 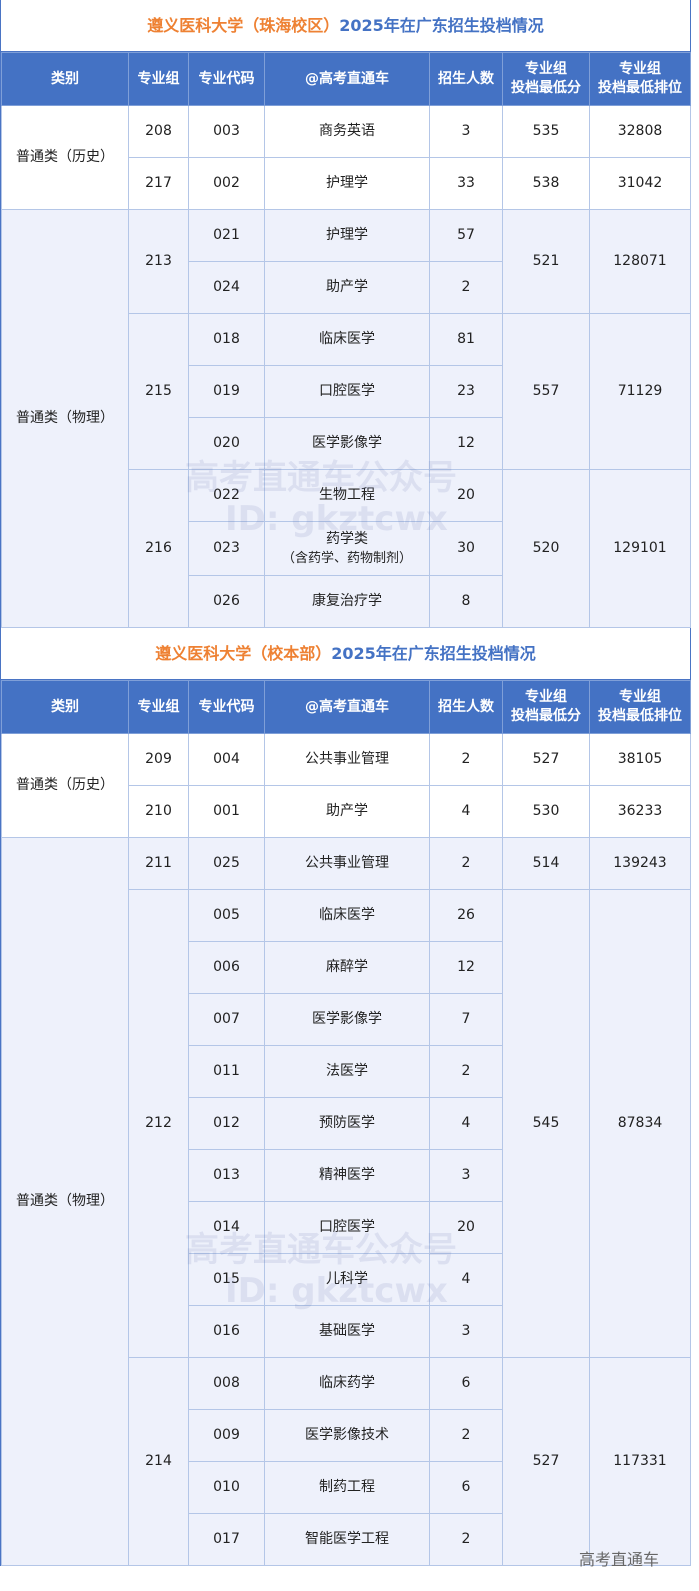 I want to click on major-name: 公共事业管理, so click(x=347, y=863).